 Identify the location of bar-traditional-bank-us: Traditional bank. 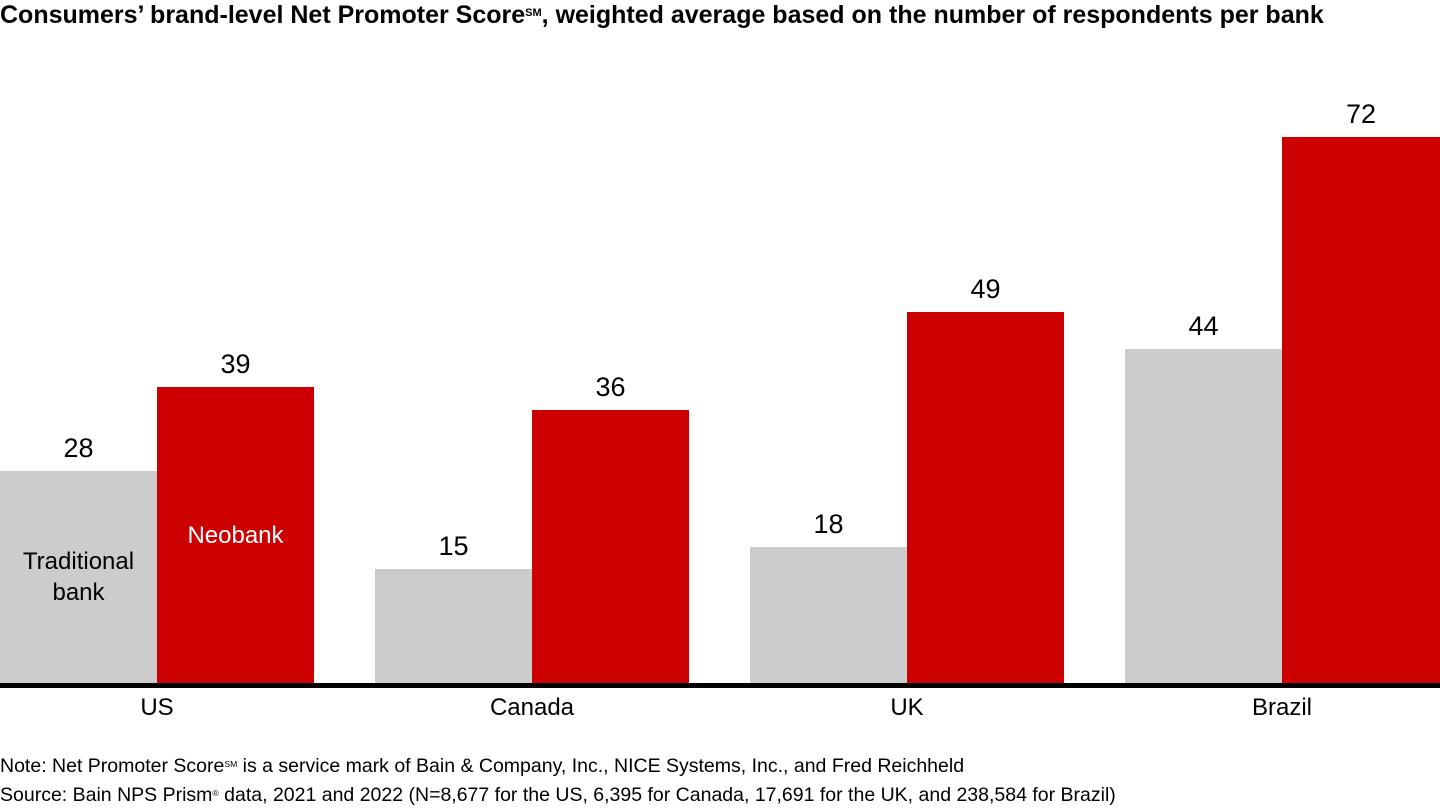
(78, 577).